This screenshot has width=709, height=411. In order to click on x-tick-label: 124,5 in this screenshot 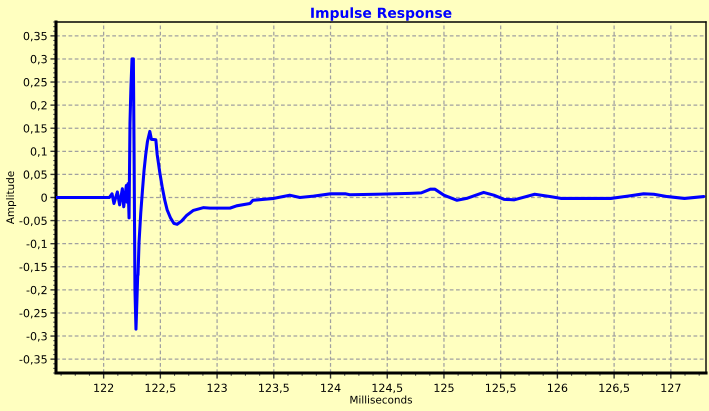, I will do `click(387, 389)`.